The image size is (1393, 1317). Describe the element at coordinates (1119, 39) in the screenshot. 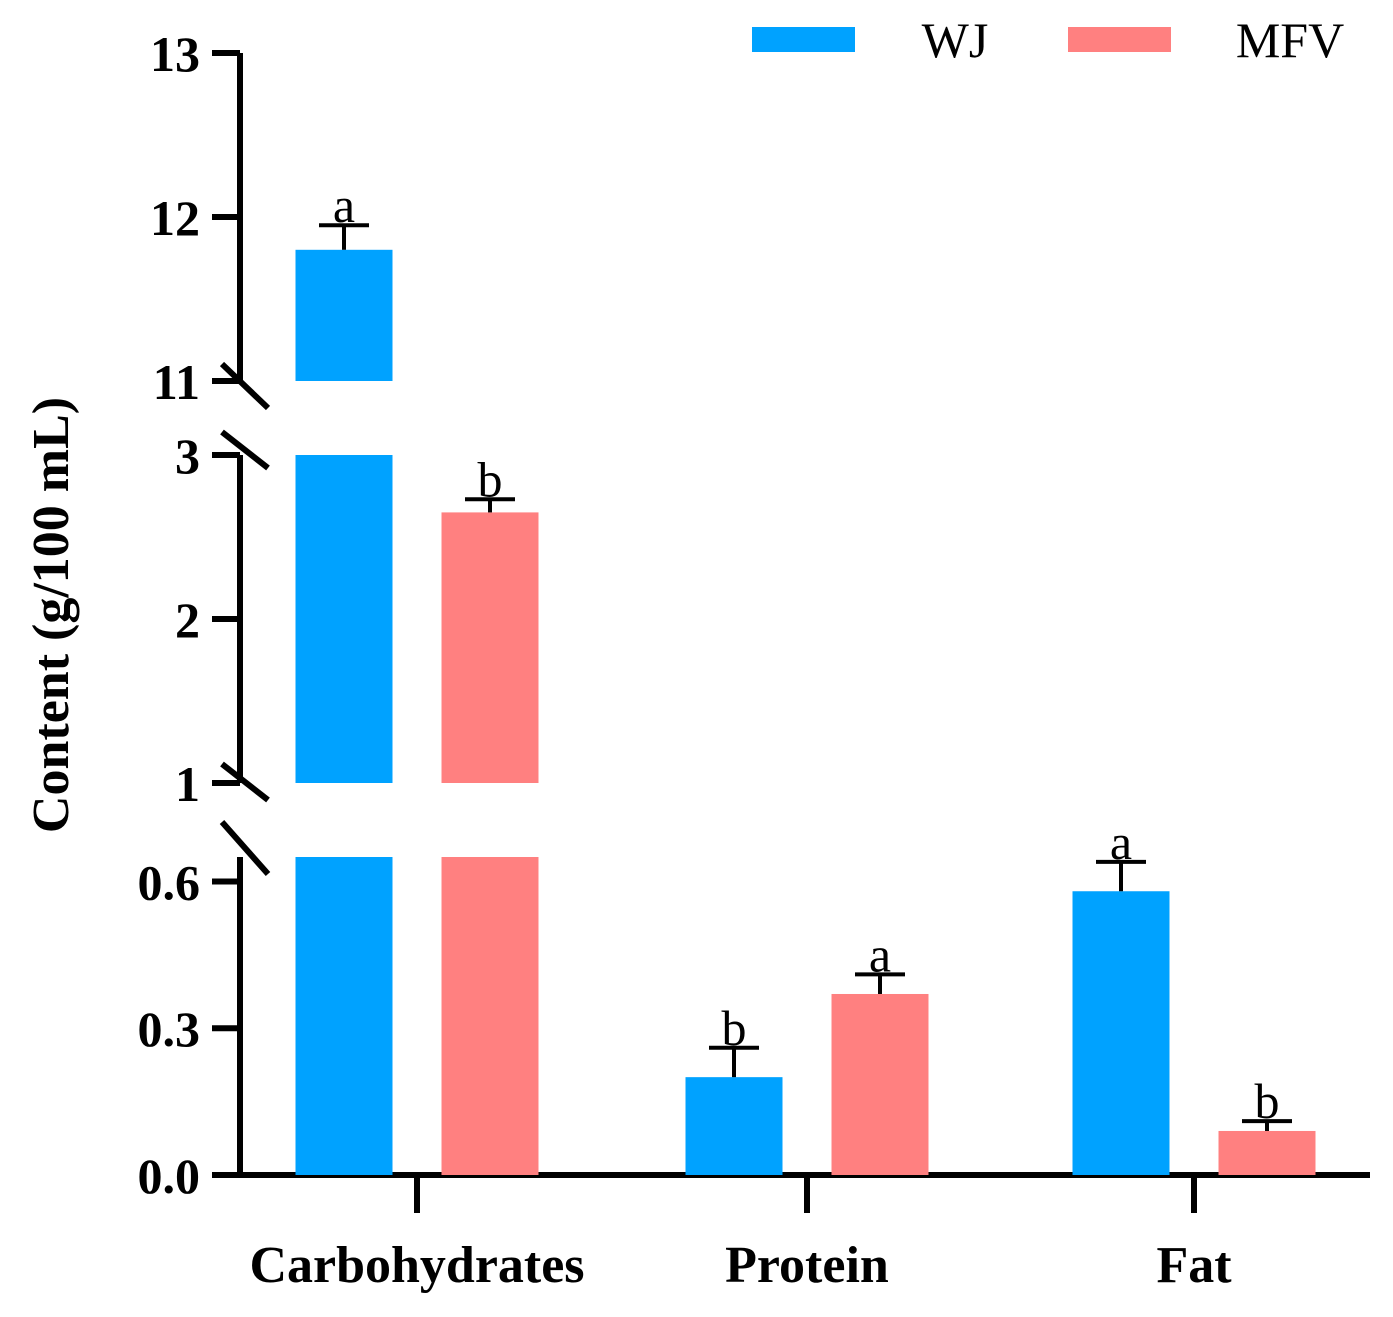

I see `legend-swatch-mfv` at that location.